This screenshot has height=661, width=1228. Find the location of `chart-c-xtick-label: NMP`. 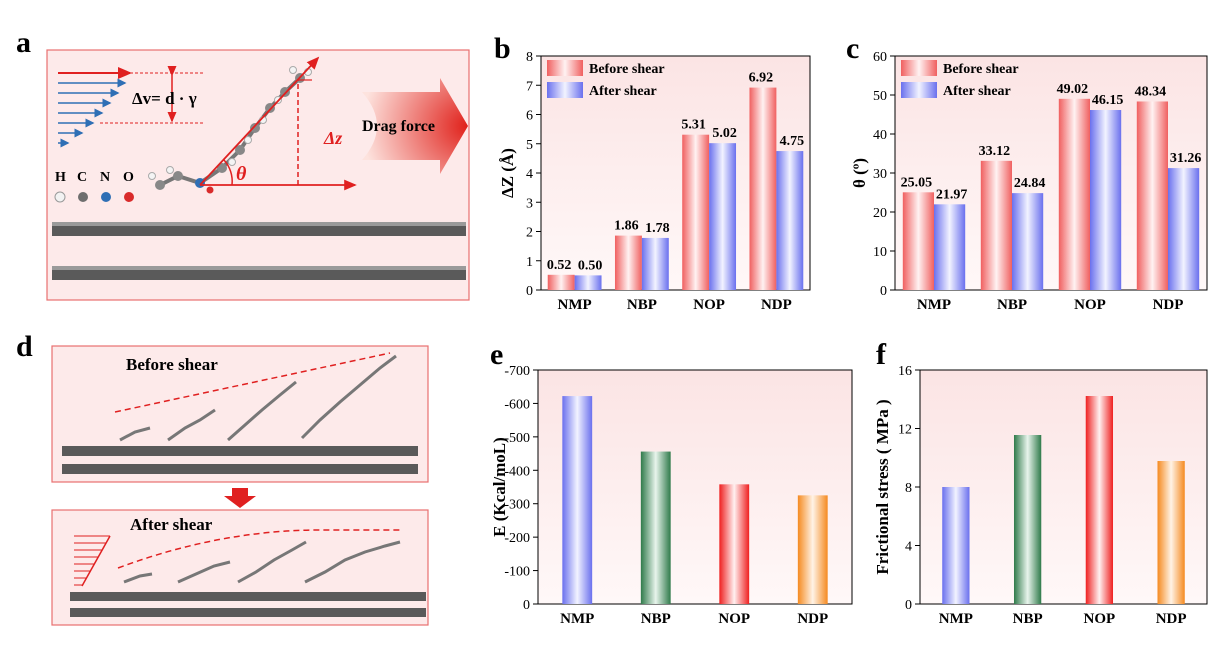

chart-c-xtick-label: NMP is located at coordinates (934, 305).